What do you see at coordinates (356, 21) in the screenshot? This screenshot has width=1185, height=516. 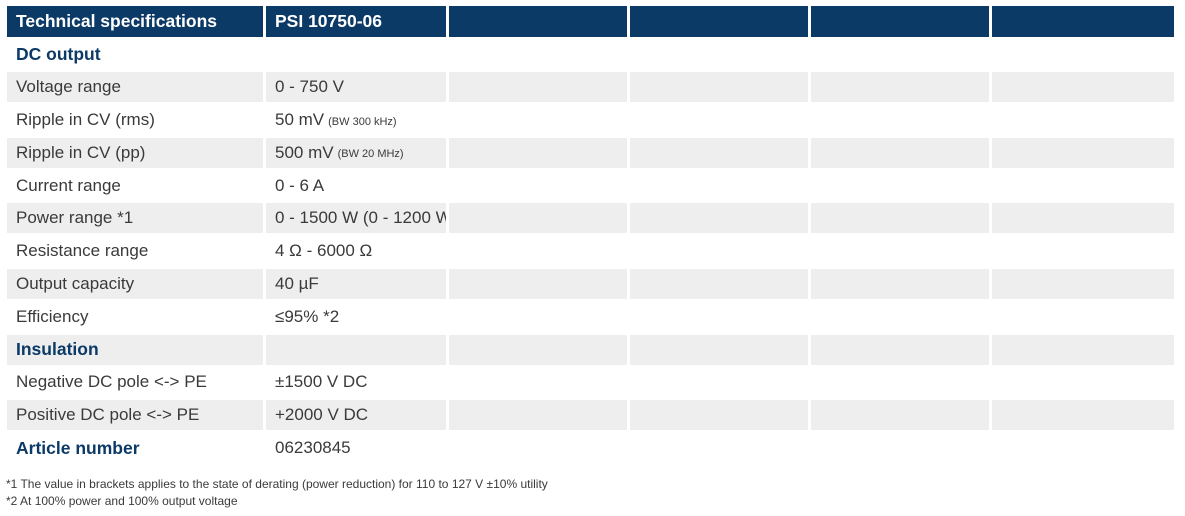 I see `header-model: PSI 10750-06` at bounding box center [356, 21].